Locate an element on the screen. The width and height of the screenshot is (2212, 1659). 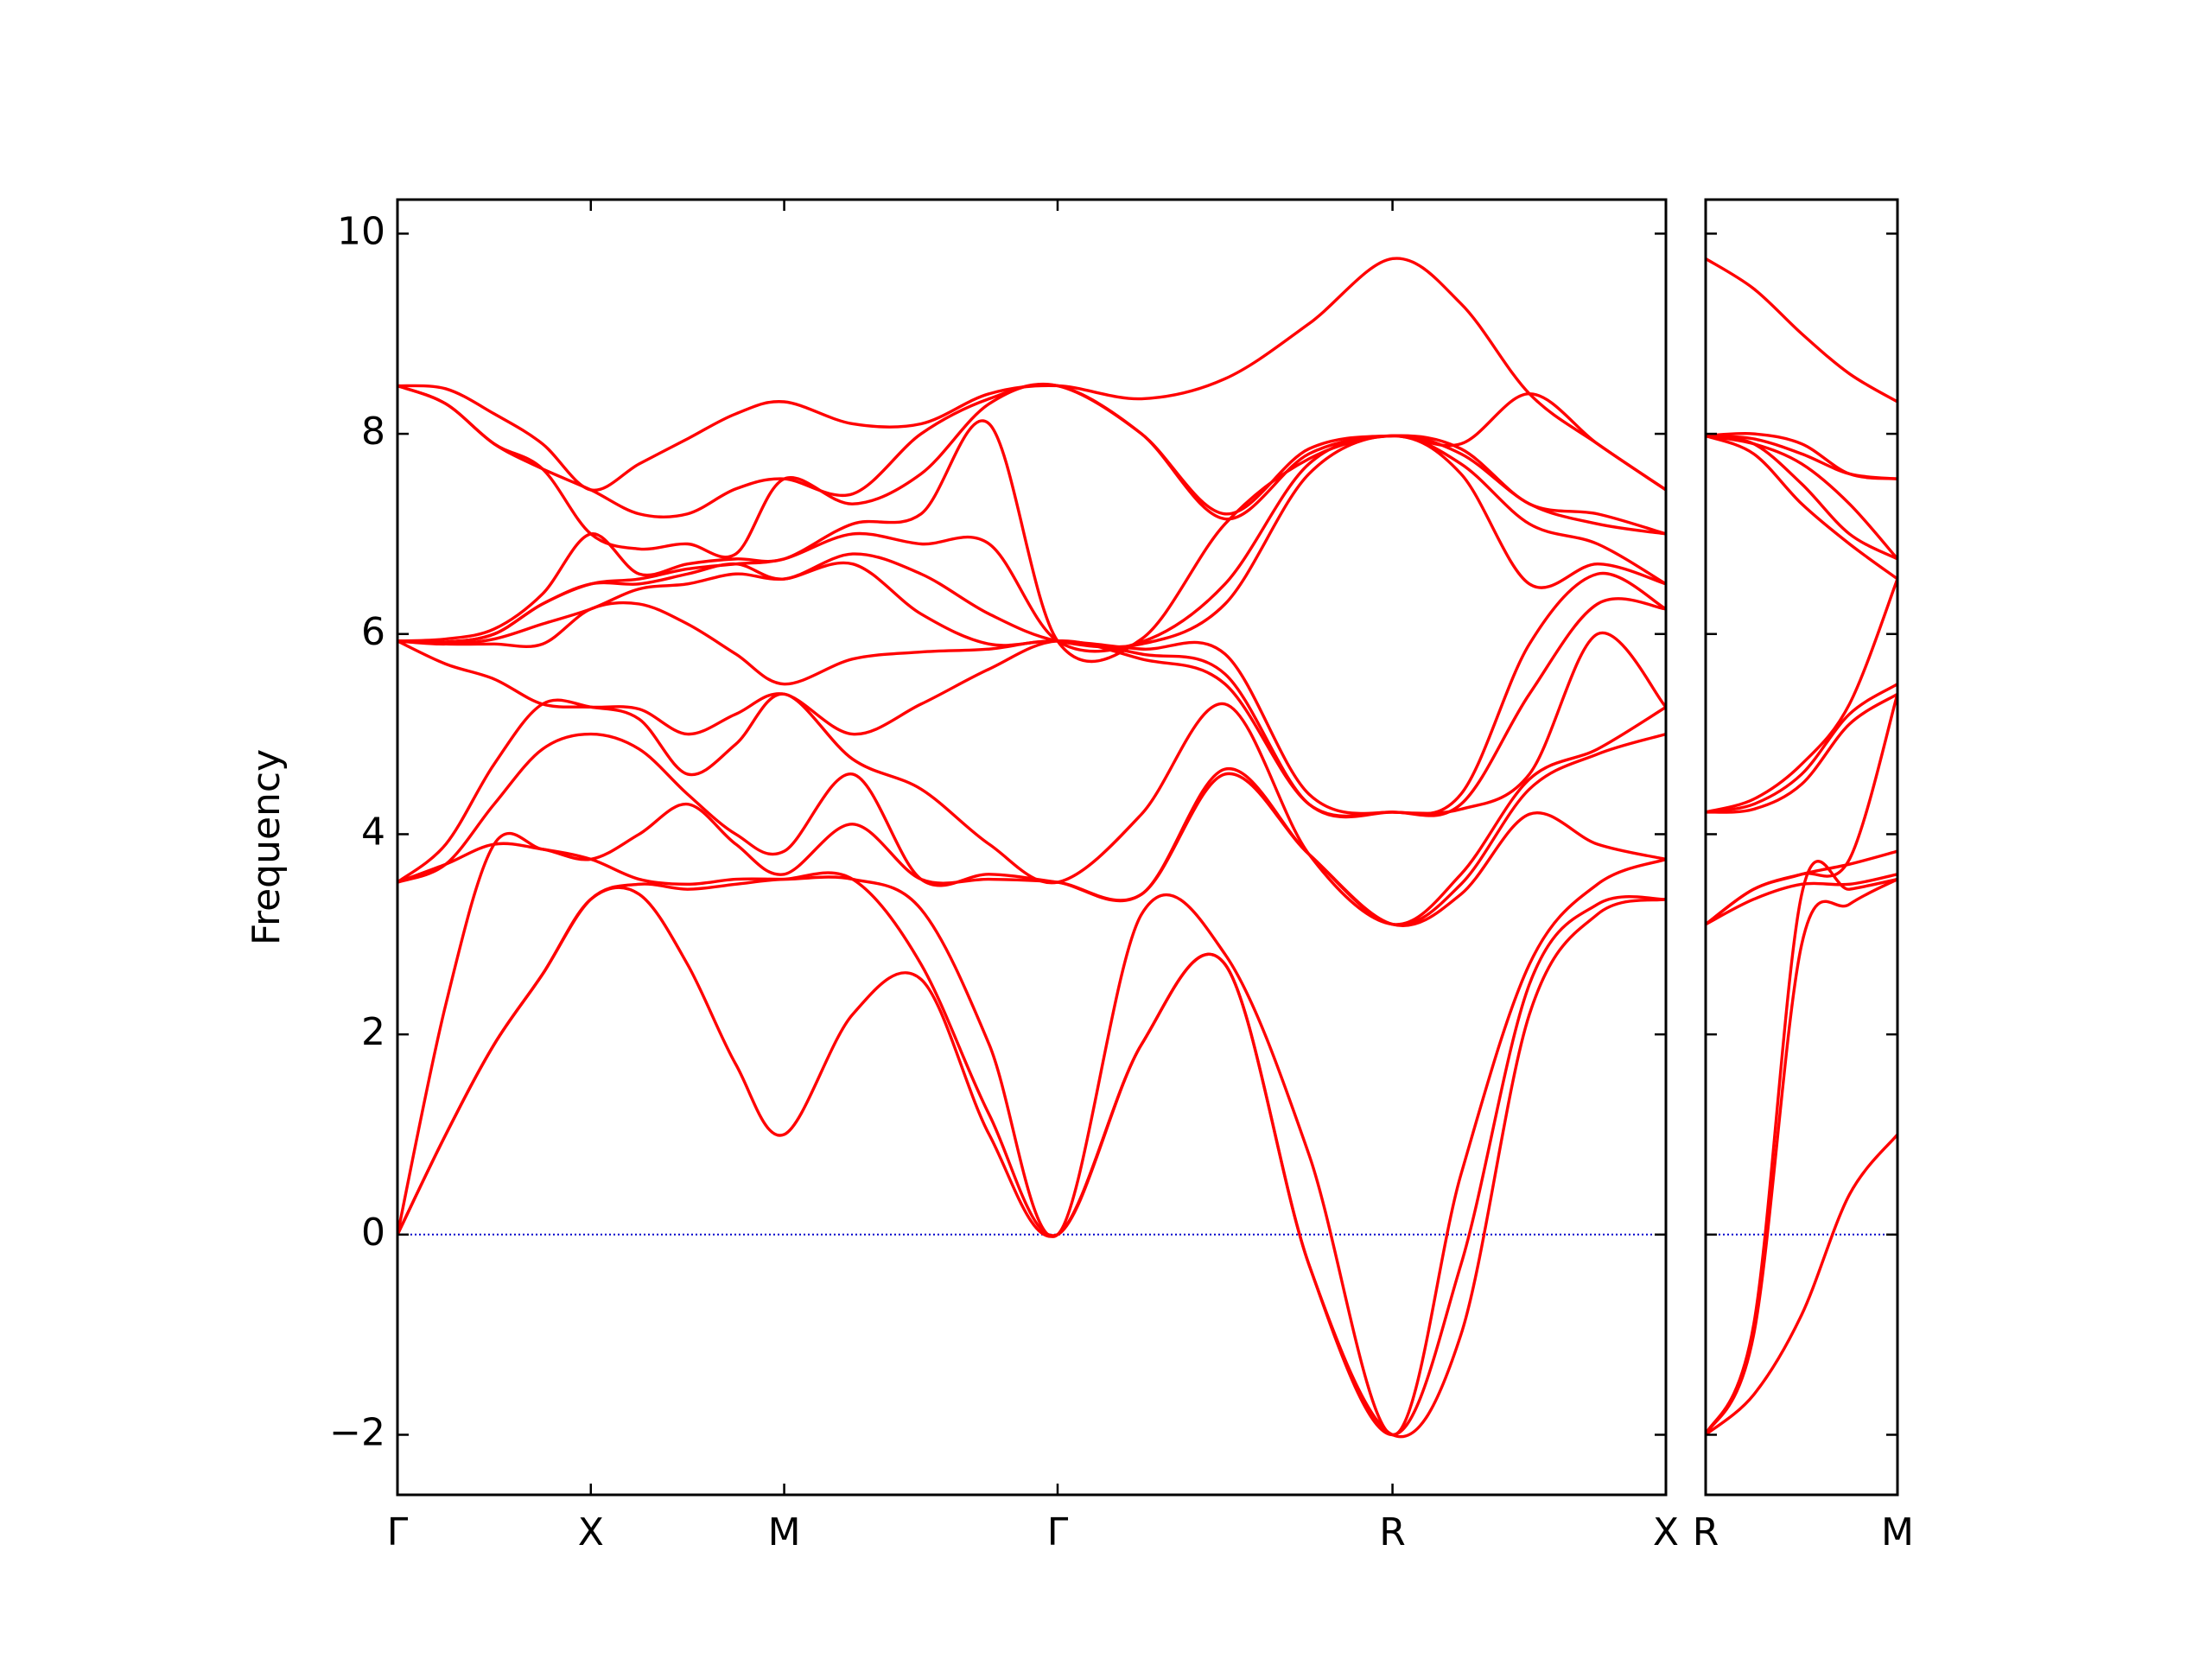
y-axis-label: Frequency is located at coordinates (267, 847).